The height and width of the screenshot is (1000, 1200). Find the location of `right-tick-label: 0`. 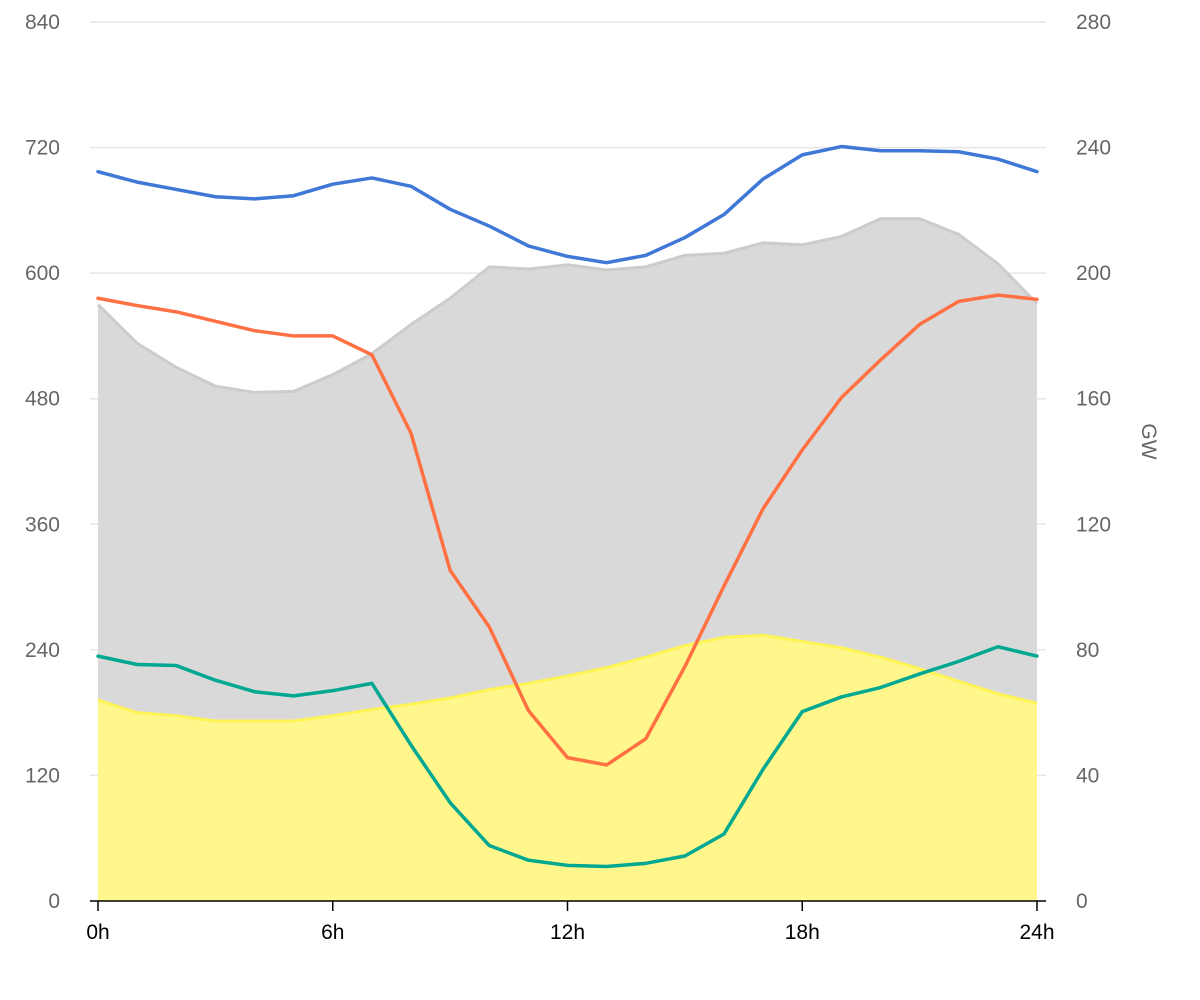

right-tick-label: 0 is located at coordinates (1082, 901).